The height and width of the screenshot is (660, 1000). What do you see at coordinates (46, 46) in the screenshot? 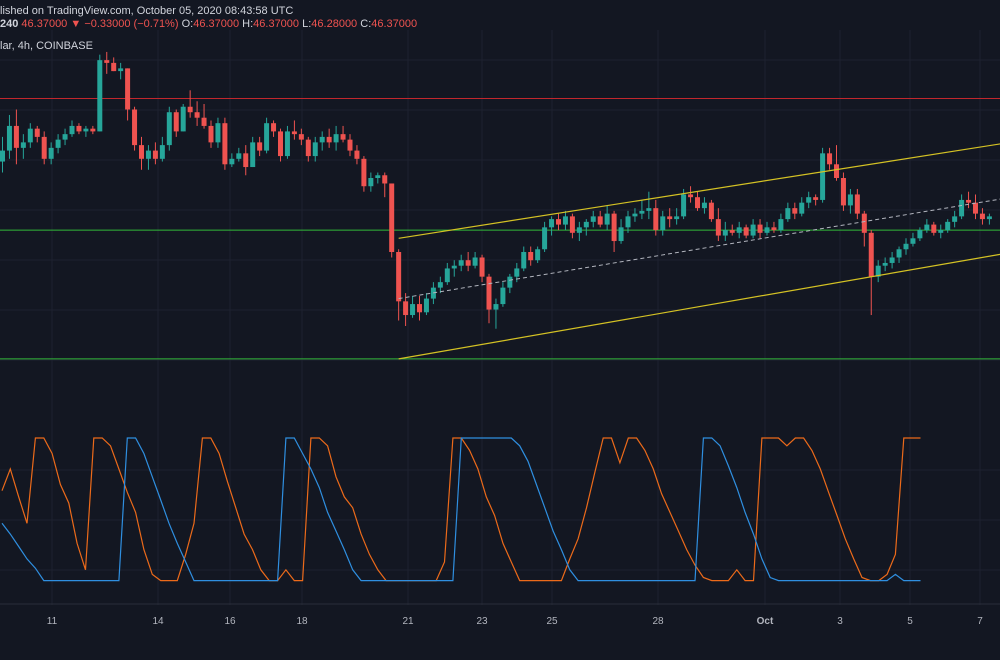
I see `symbol-text: lar, 4h, COINBASE` at bounding box center [46, 46].